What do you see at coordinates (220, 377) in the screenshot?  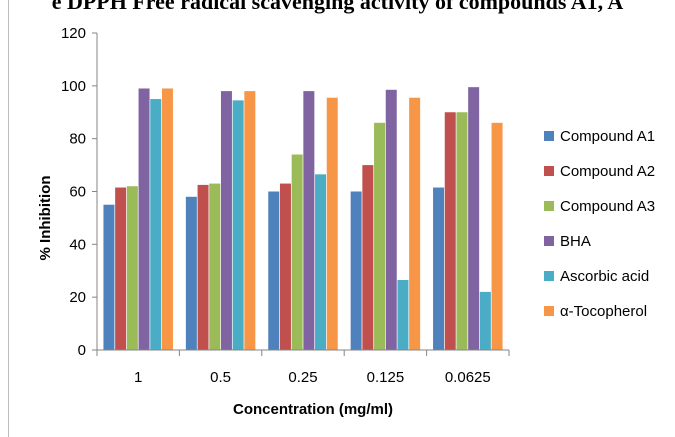 I see `x-tick-label: 0.5` at bounding box center [220, 377].